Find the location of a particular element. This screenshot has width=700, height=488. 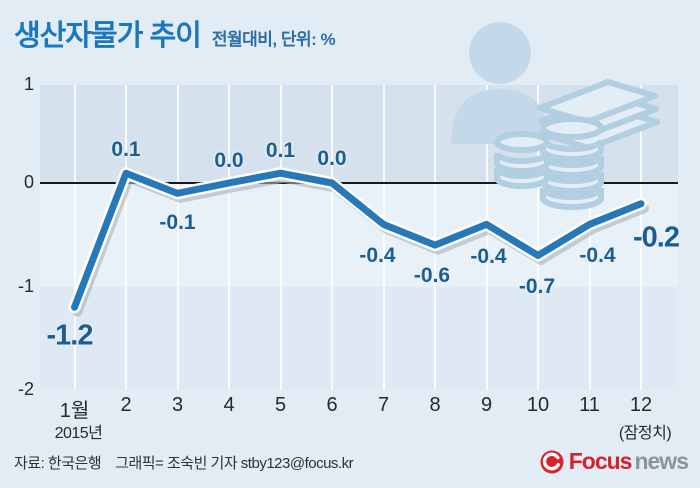

y-tick-label: 0 is located at coordinates (28, 182).